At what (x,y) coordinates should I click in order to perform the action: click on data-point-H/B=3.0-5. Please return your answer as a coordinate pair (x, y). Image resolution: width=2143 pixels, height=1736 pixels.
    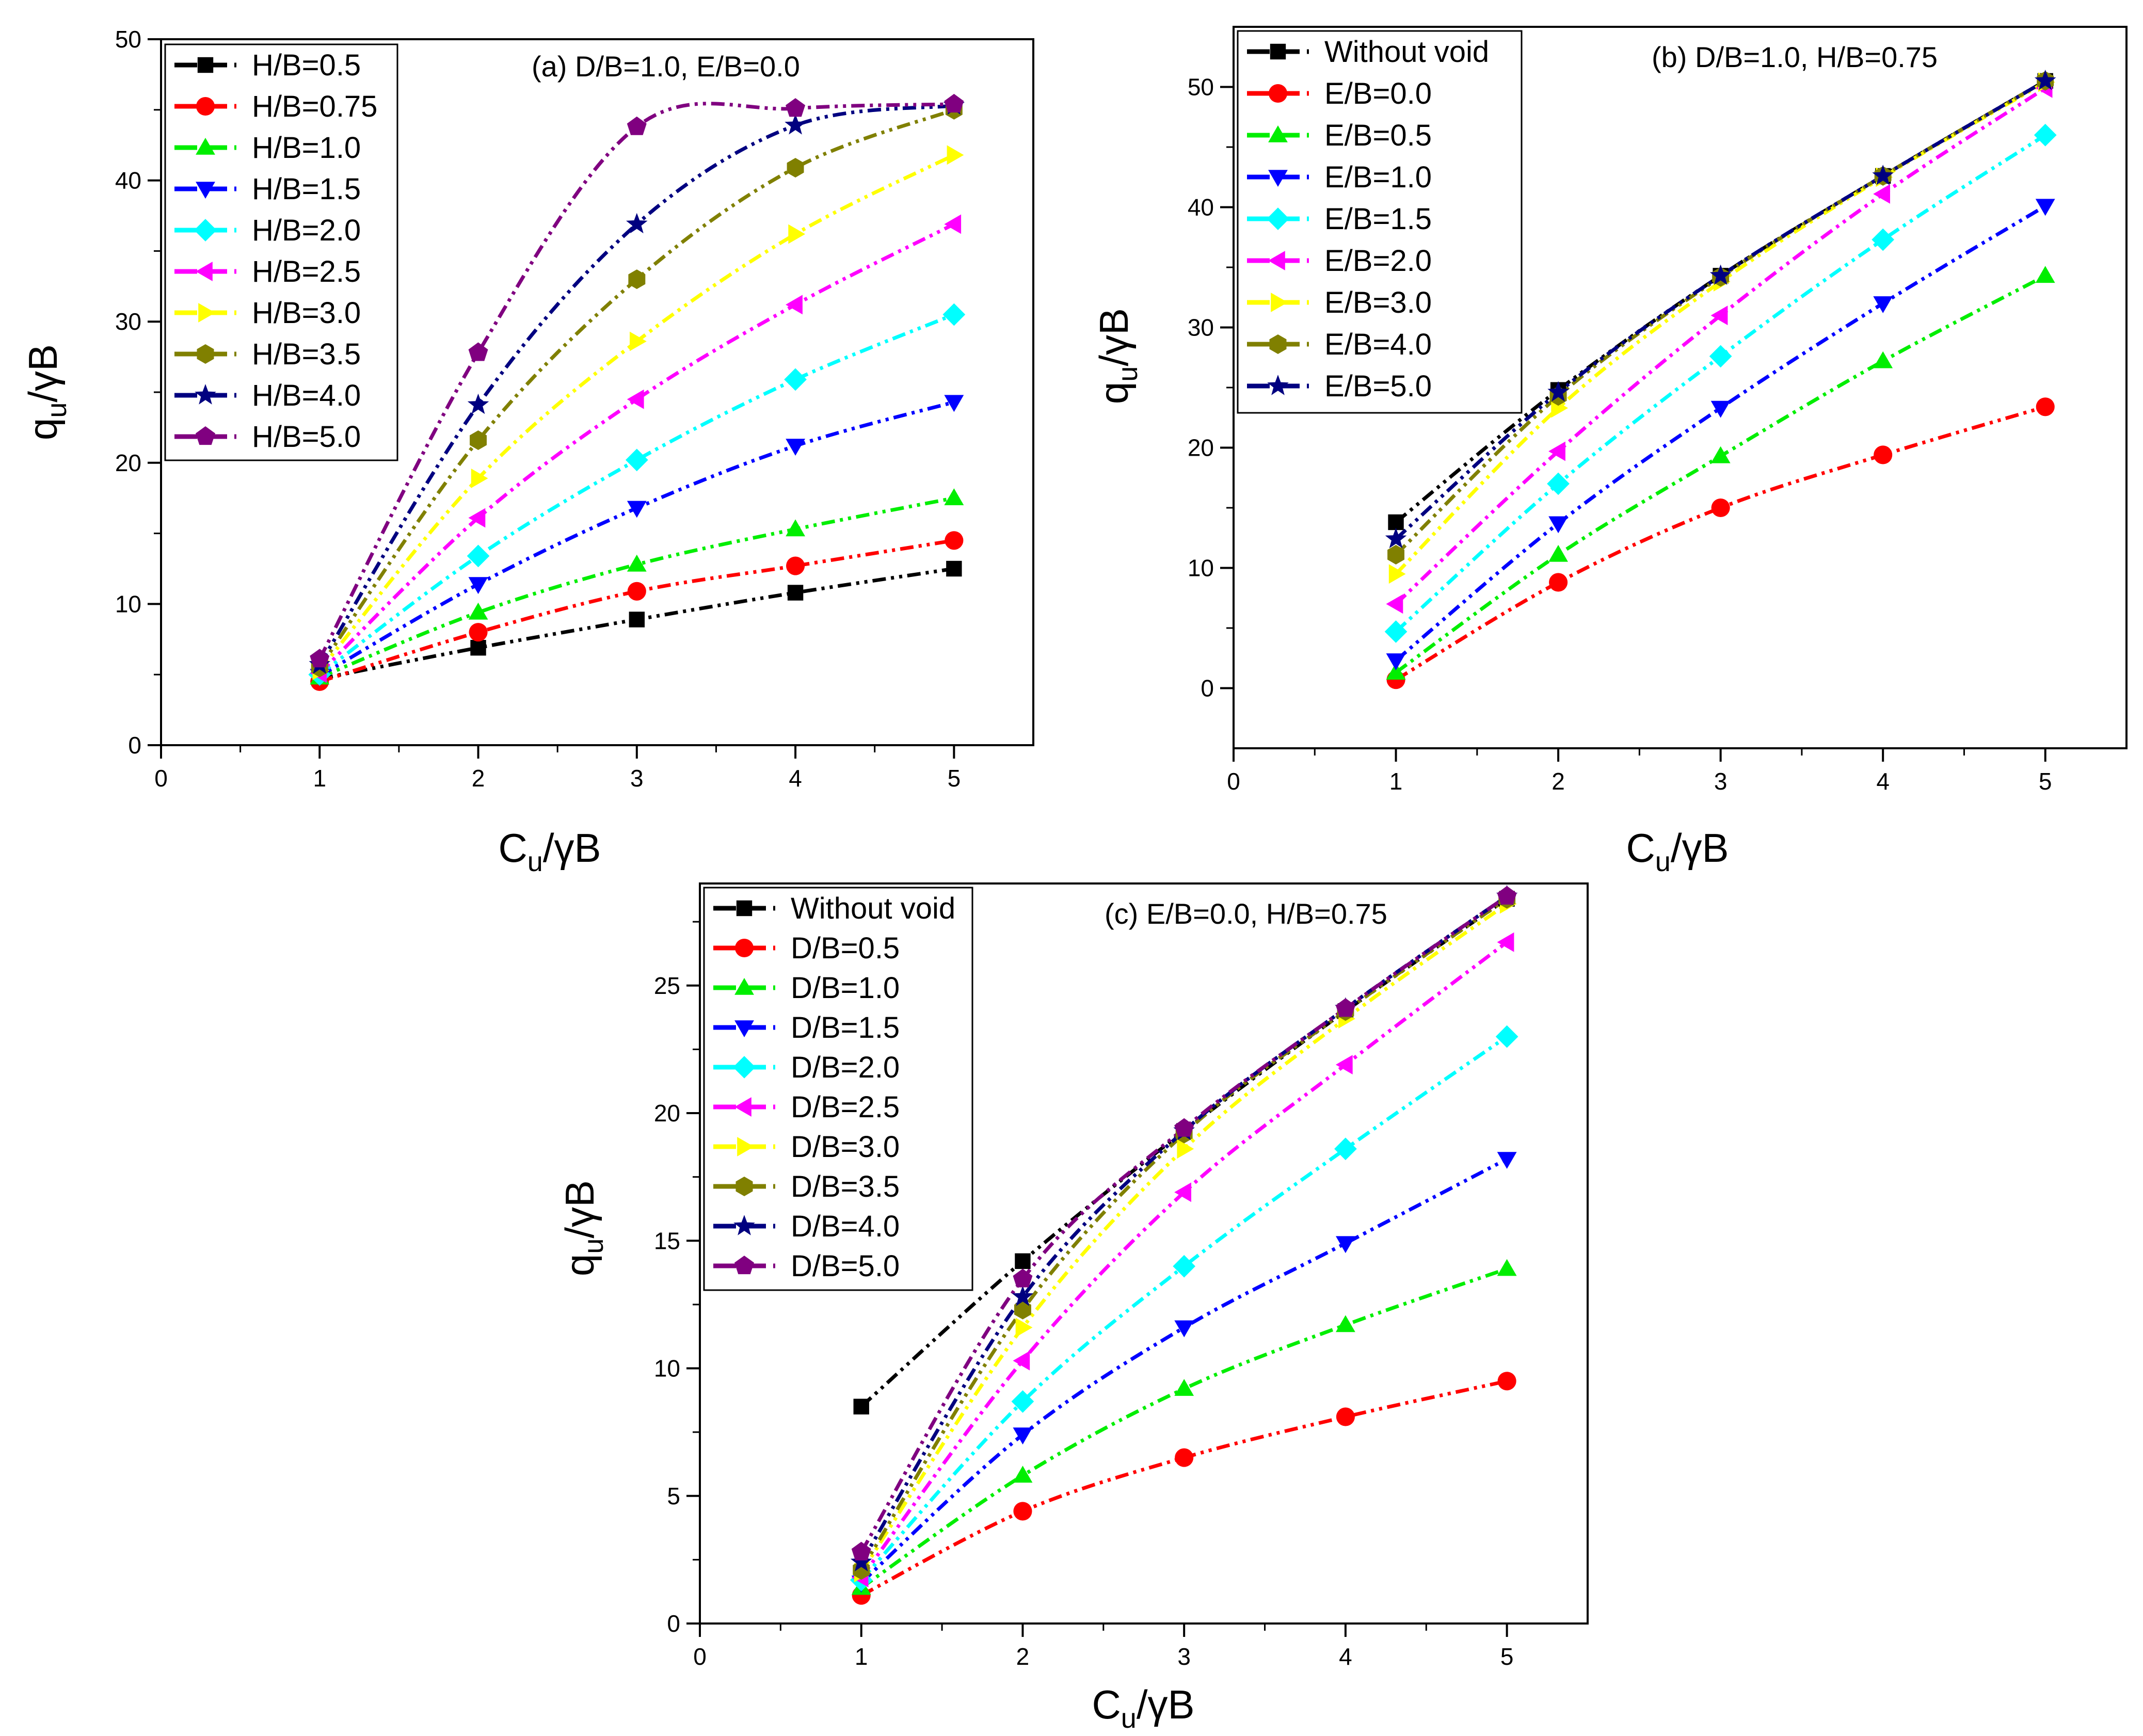
    Looking at the image, I should click on (955, 155).